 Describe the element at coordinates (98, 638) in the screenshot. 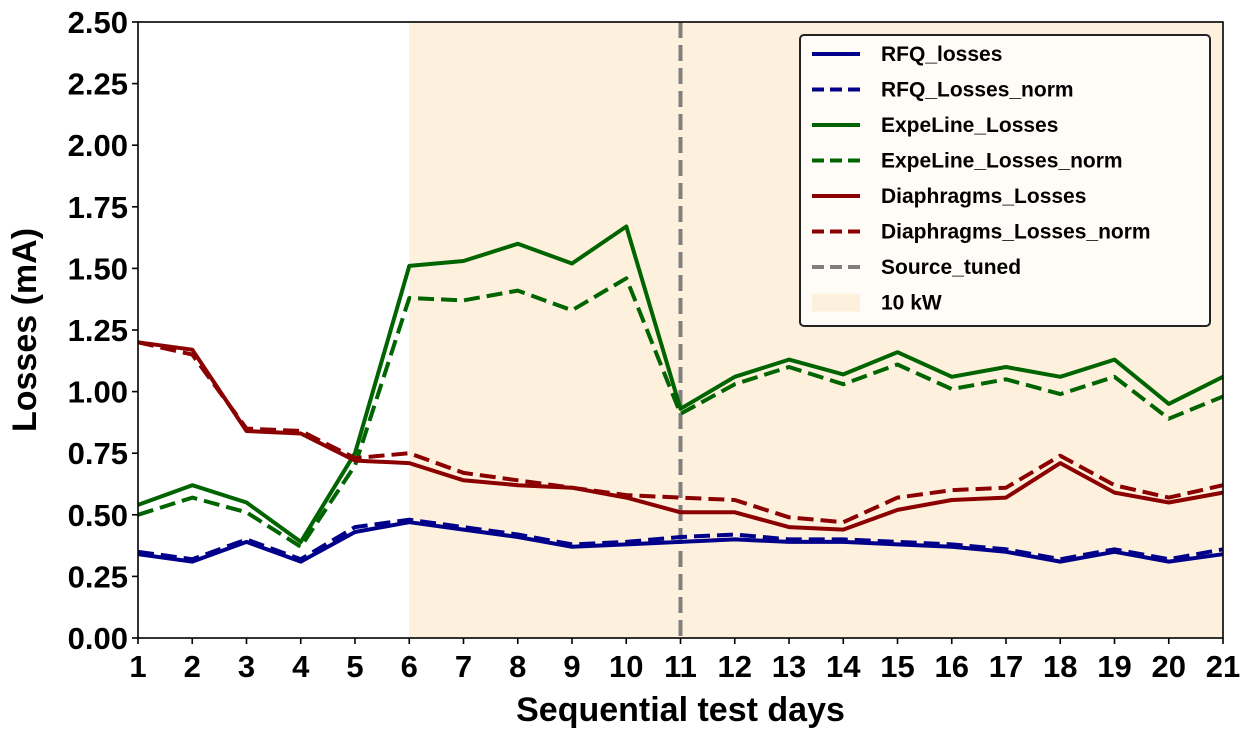

I see `y-tick-label: 0.00` at that location.